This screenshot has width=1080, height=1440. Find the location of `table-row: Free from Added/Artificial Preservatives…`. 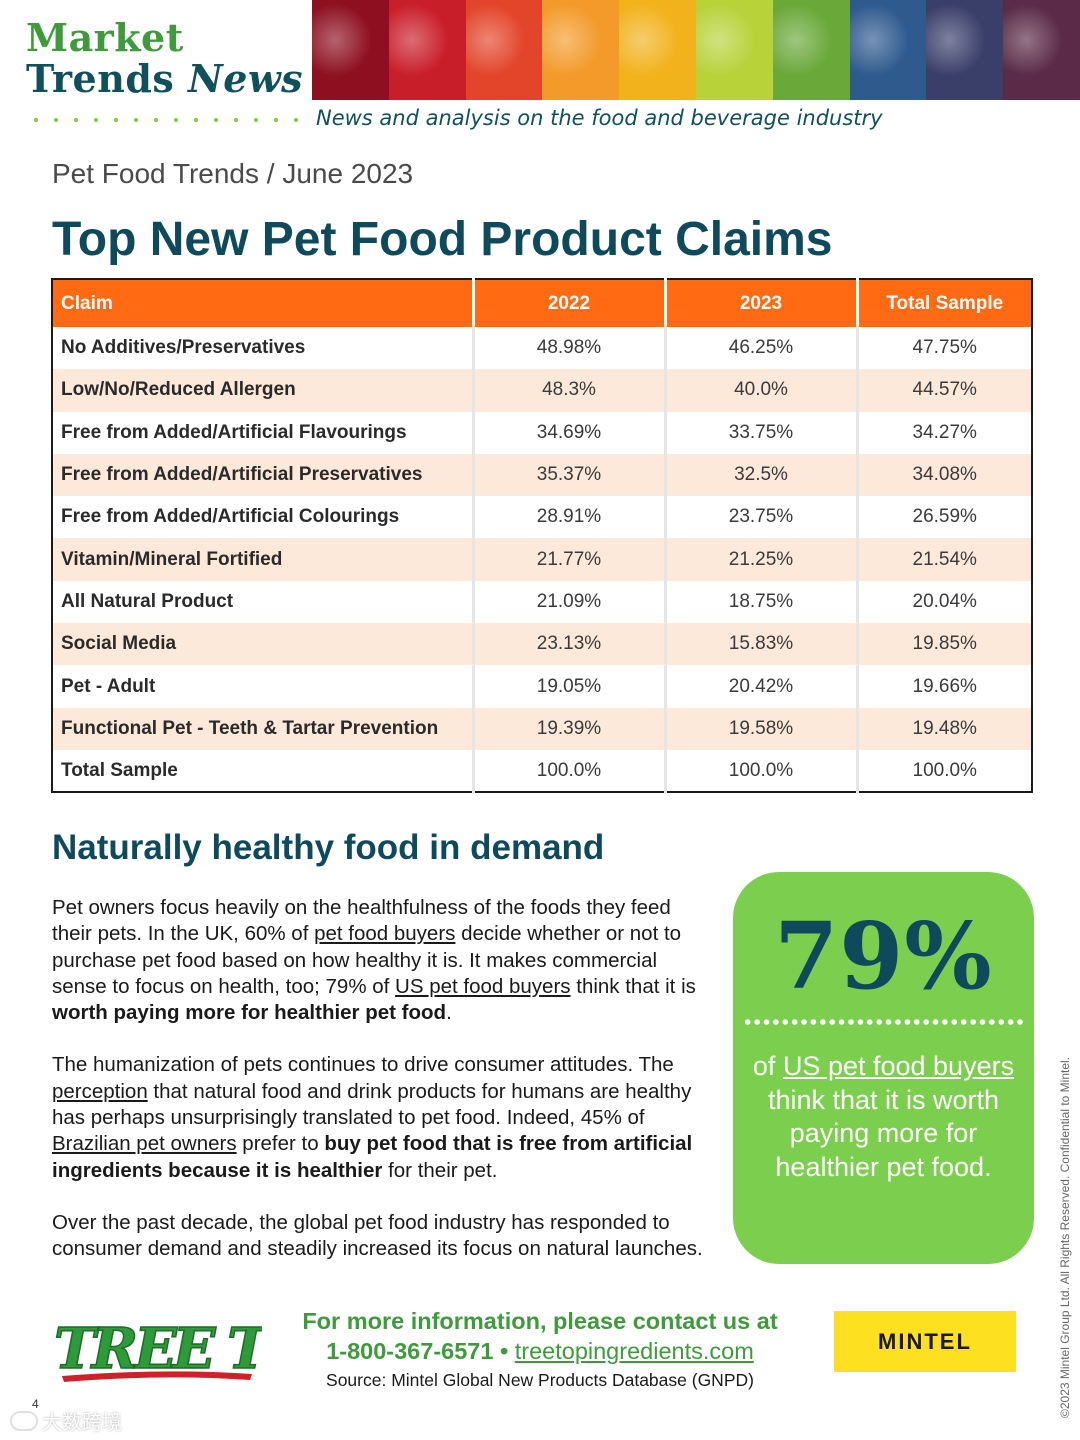

table-row: Free from Added/Artificial Preservatives… is located at coordinates (542, 475).